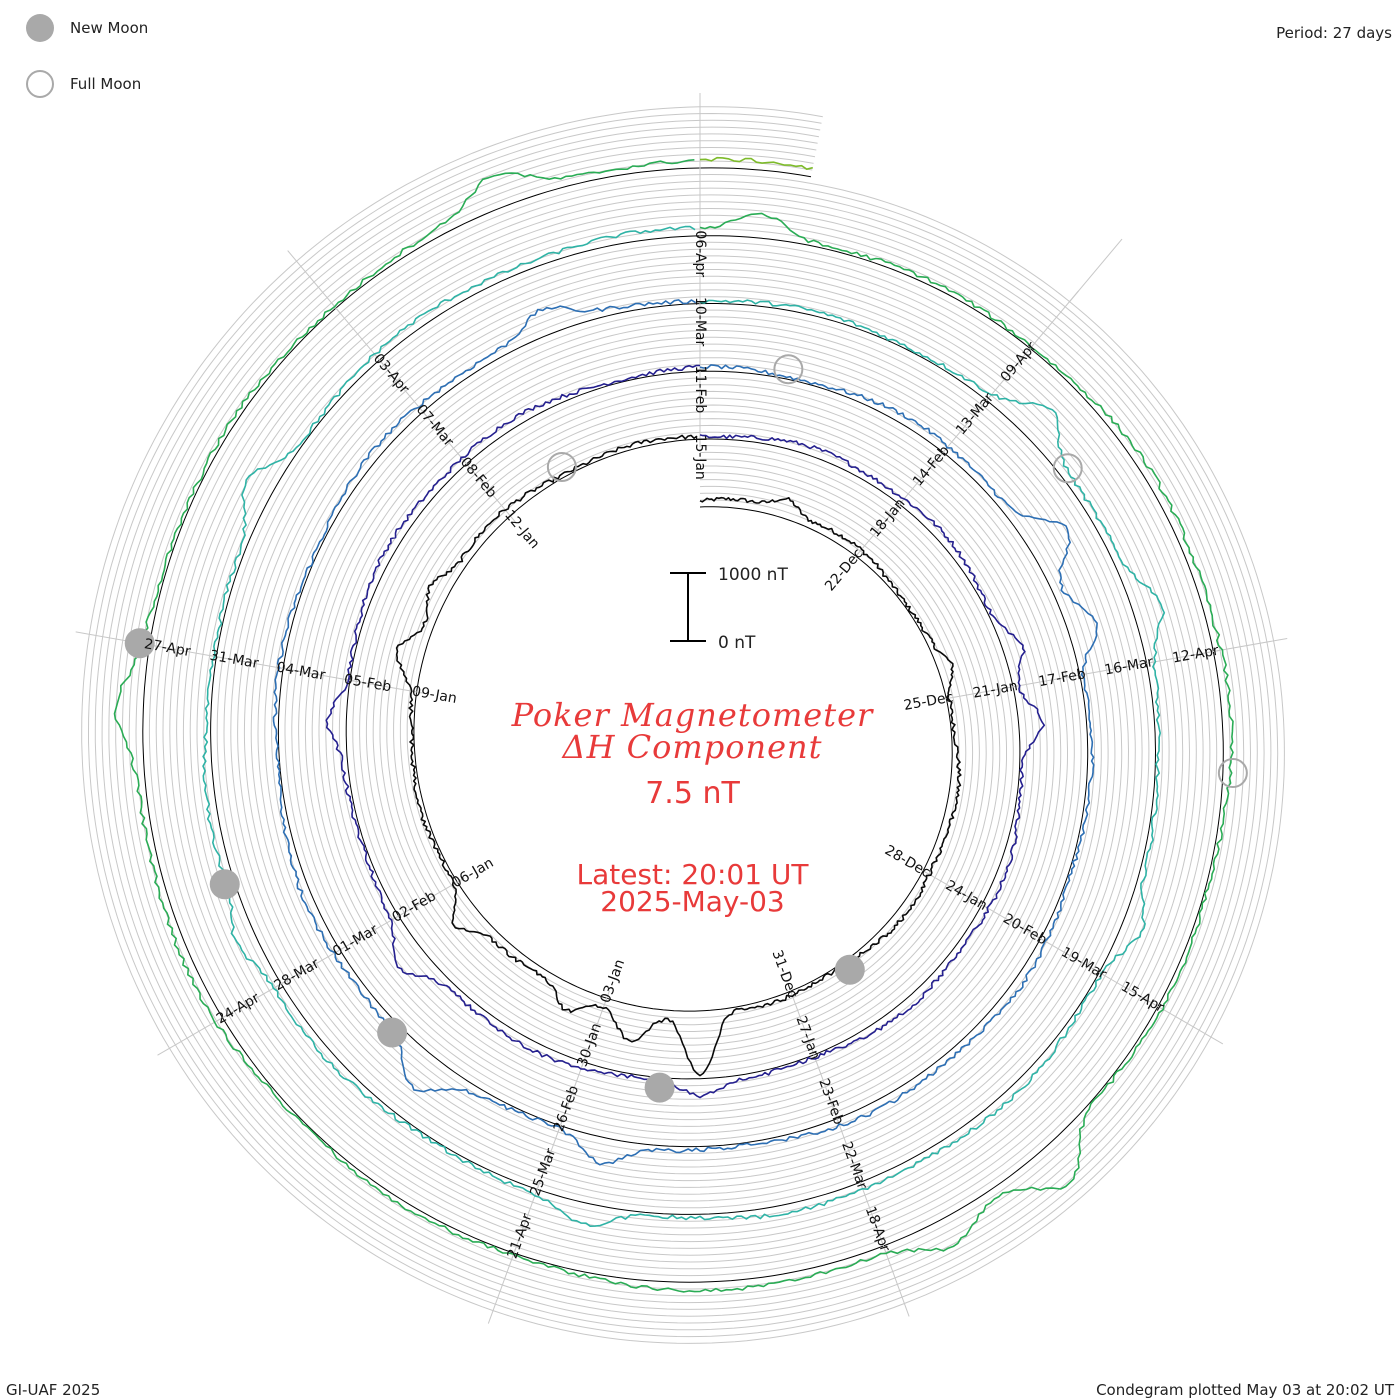 The height and width of the screenshot is (1400, 1400). What do you see at coordinates (700, 253) in the screenshot?
I see `date-label: 06-Apr` at bounding box center [700, 253].